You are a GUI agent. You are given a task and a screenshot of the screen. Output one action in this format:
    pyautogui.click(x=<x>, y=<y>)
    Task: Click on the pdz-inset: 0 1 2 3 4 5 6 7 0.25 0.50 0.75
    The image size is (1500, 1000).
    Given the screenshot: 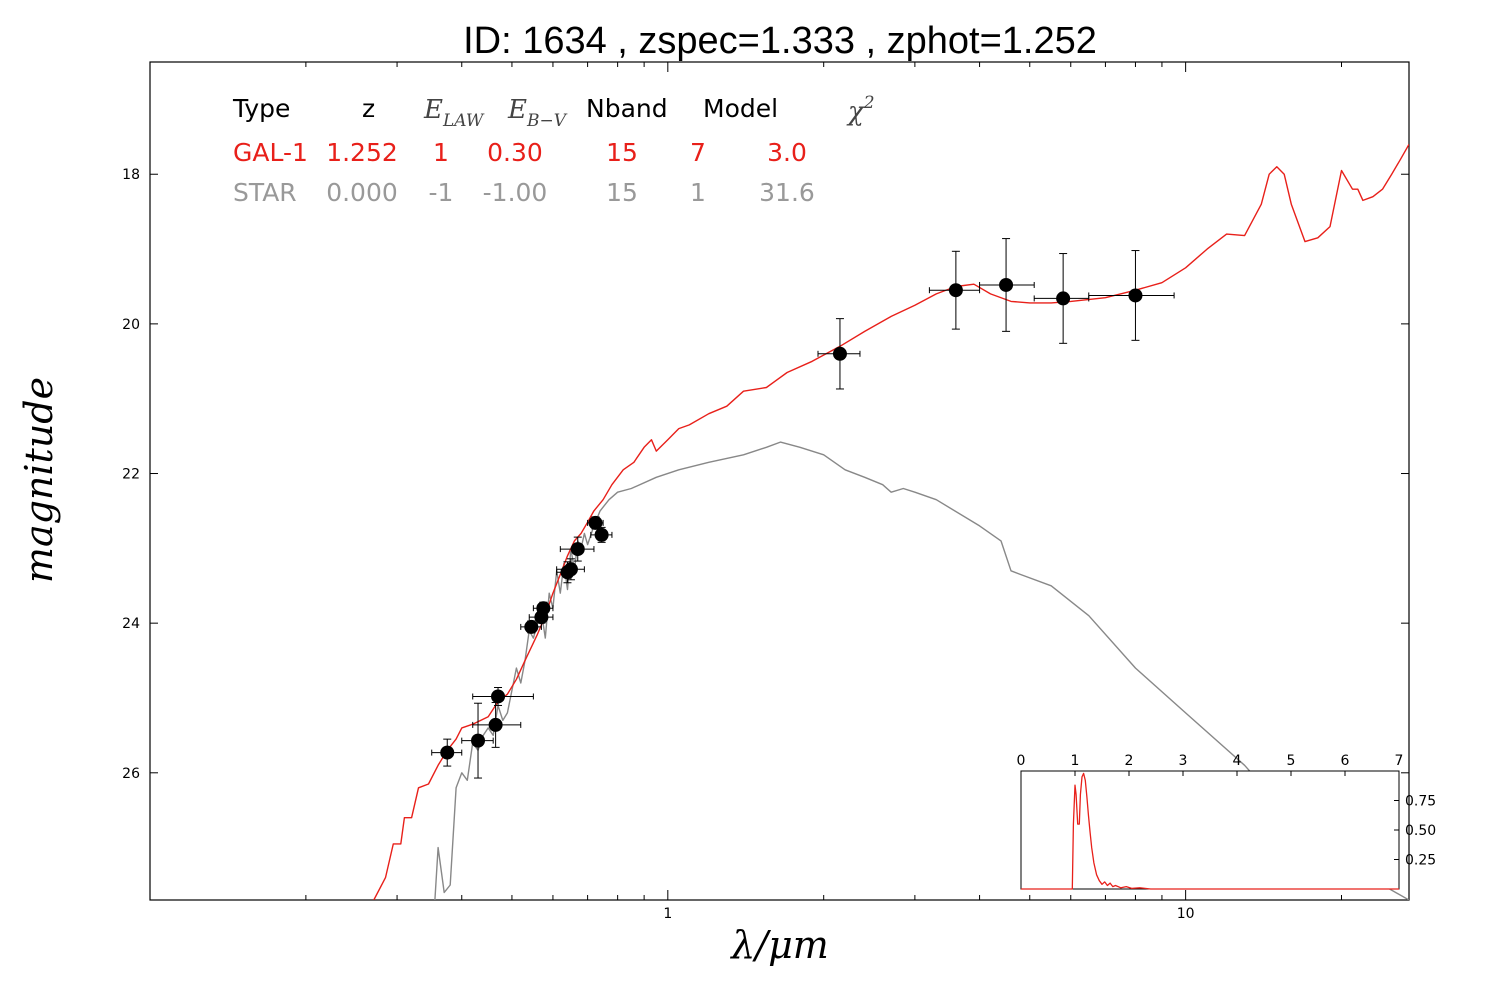 What is the action you would take?
    pyautogui.click(x=1226, y=821)
    